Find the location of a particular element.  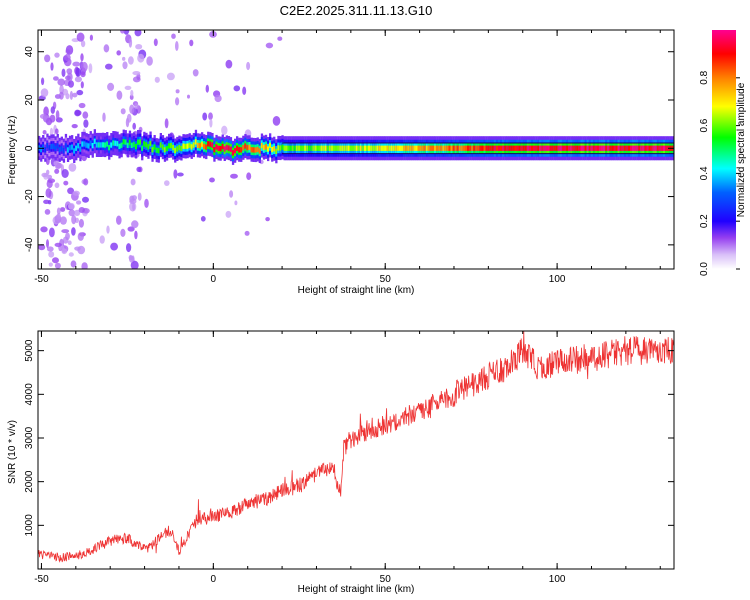

y-tick-label: -40 is located at coordinates (29, 244).